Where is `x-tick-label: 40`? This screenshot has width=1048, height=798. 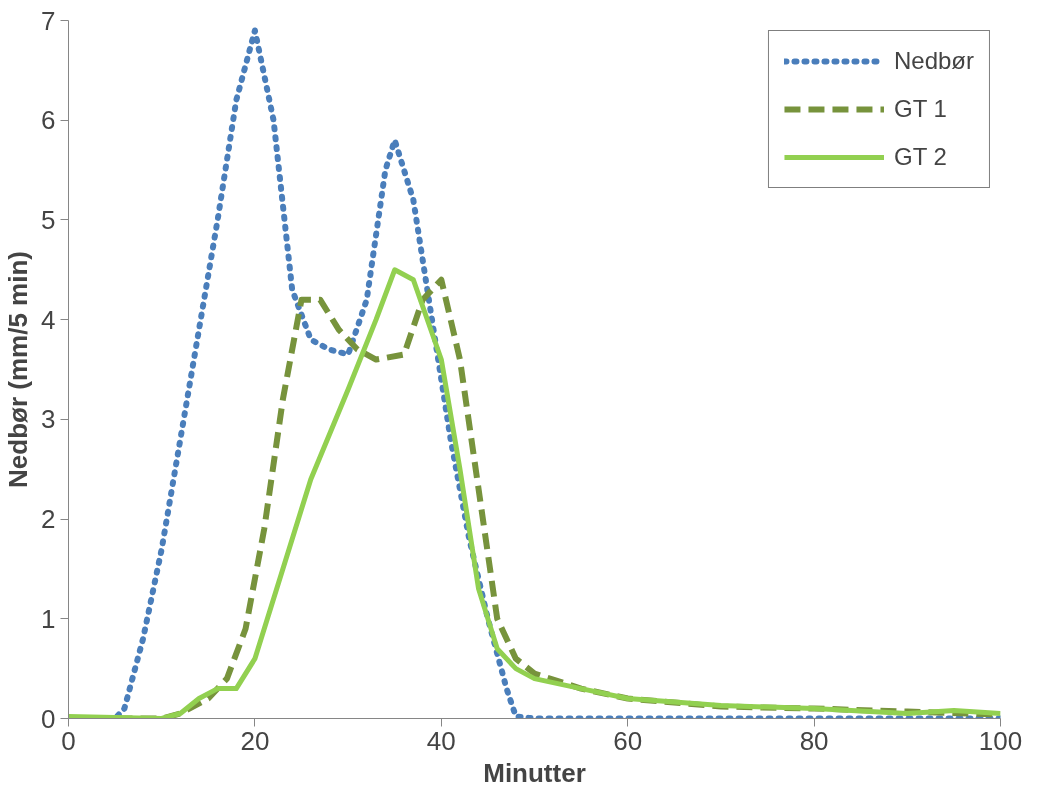 x-tick-label: 40 is located at coordinates (441, 740).